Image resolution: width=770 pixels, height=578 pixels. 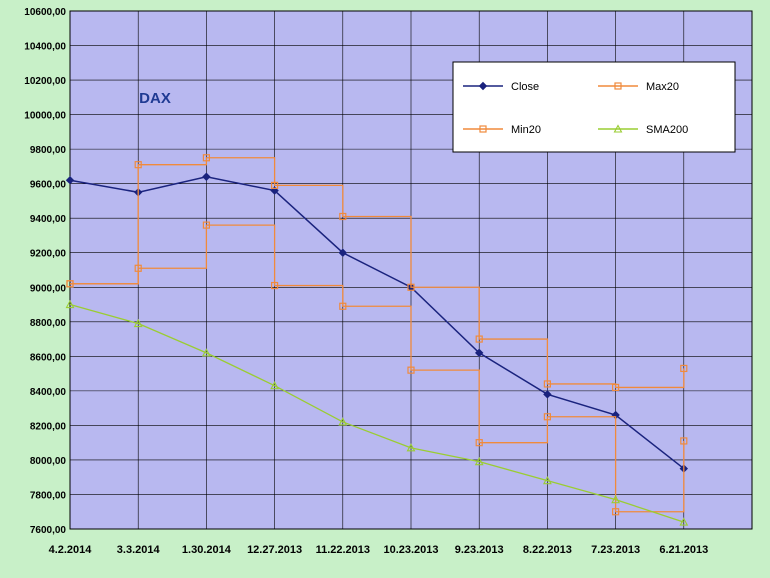 I want to click on legend-marker-sma200, so click(x=618, y=128).